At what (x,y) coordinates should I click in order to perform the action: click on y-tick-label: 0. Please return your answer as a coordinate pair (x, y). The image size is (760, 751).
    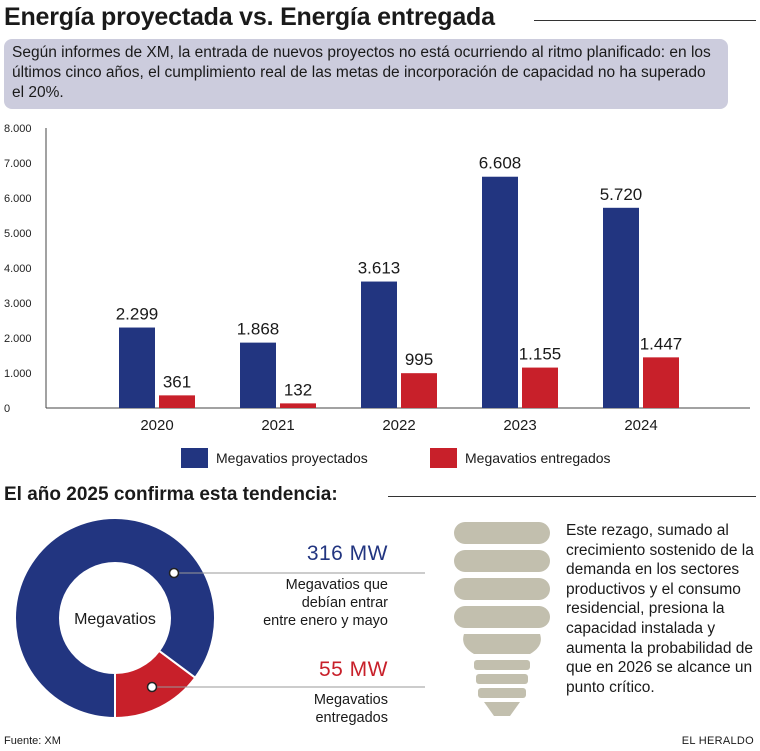
    Looking at the image, I should click on (7, 409).